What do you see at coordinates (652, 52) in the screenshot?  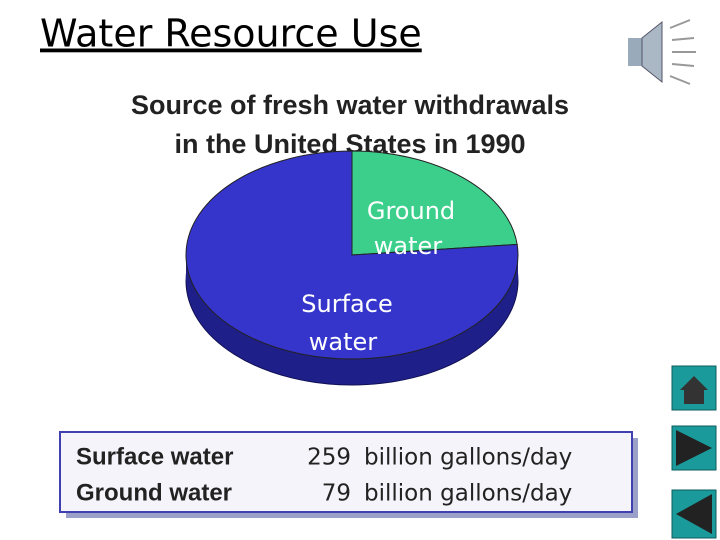 I see `speaker-cone` at bounding box center [652, 52].